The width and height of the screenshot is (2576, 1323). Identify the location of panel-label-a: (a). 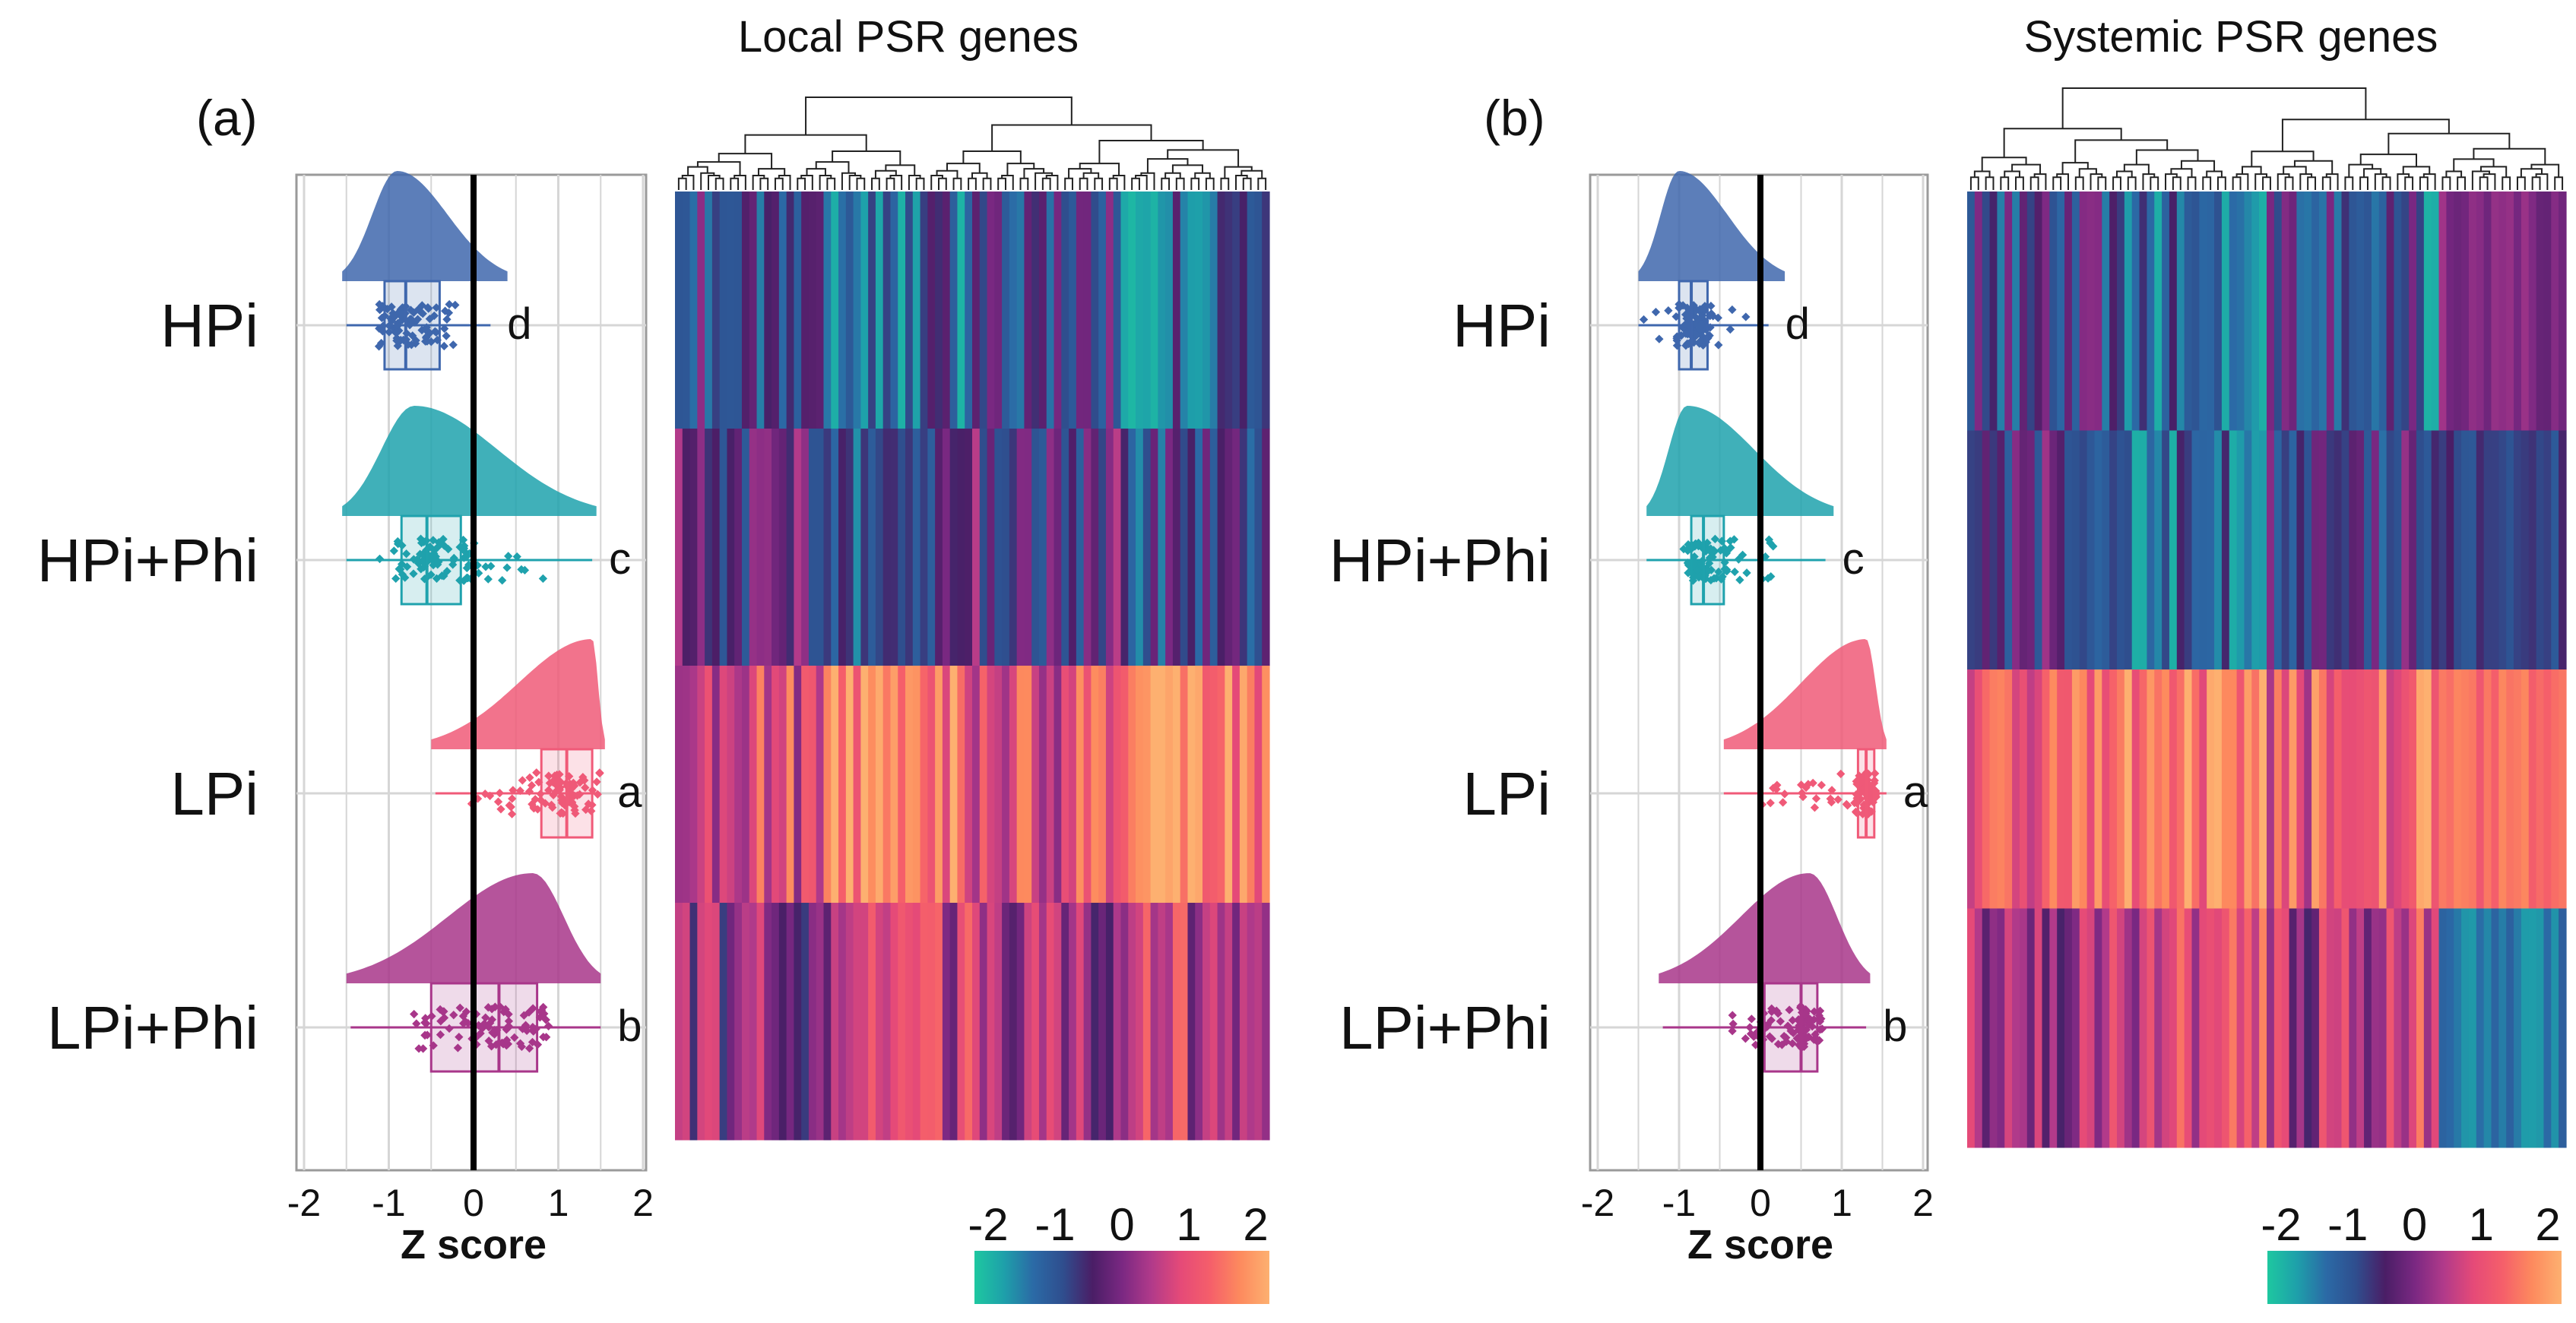
(227, 118).